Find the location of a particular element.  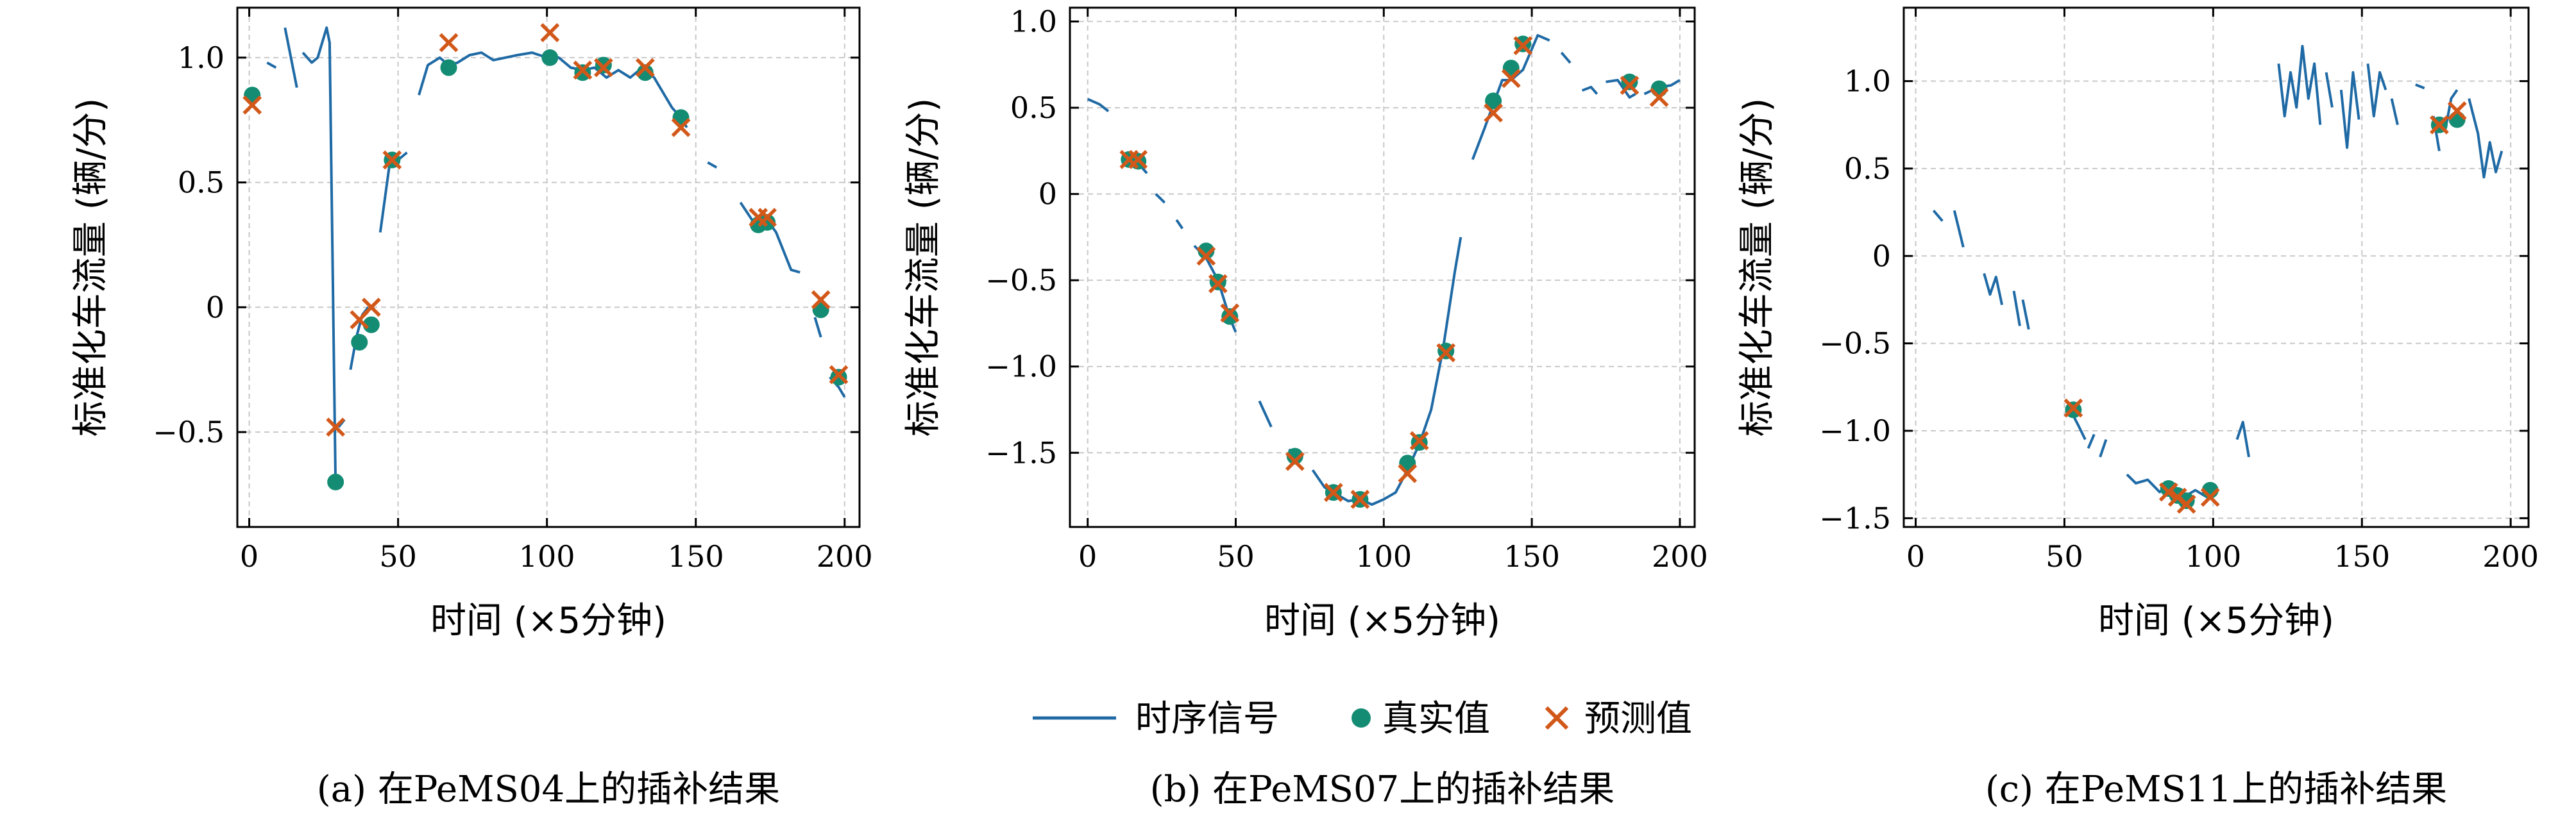

caption-c: (c) 在PeMS11上的插补结果 is located at coordinates (2216, 789).